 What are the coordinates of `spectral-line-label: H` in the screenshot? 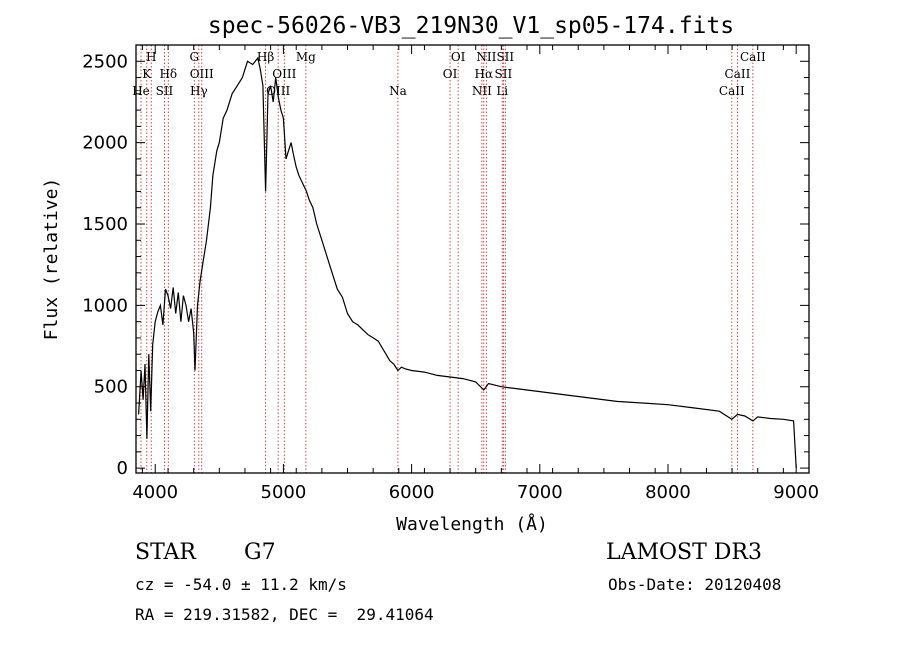 It's located at (151, 57).